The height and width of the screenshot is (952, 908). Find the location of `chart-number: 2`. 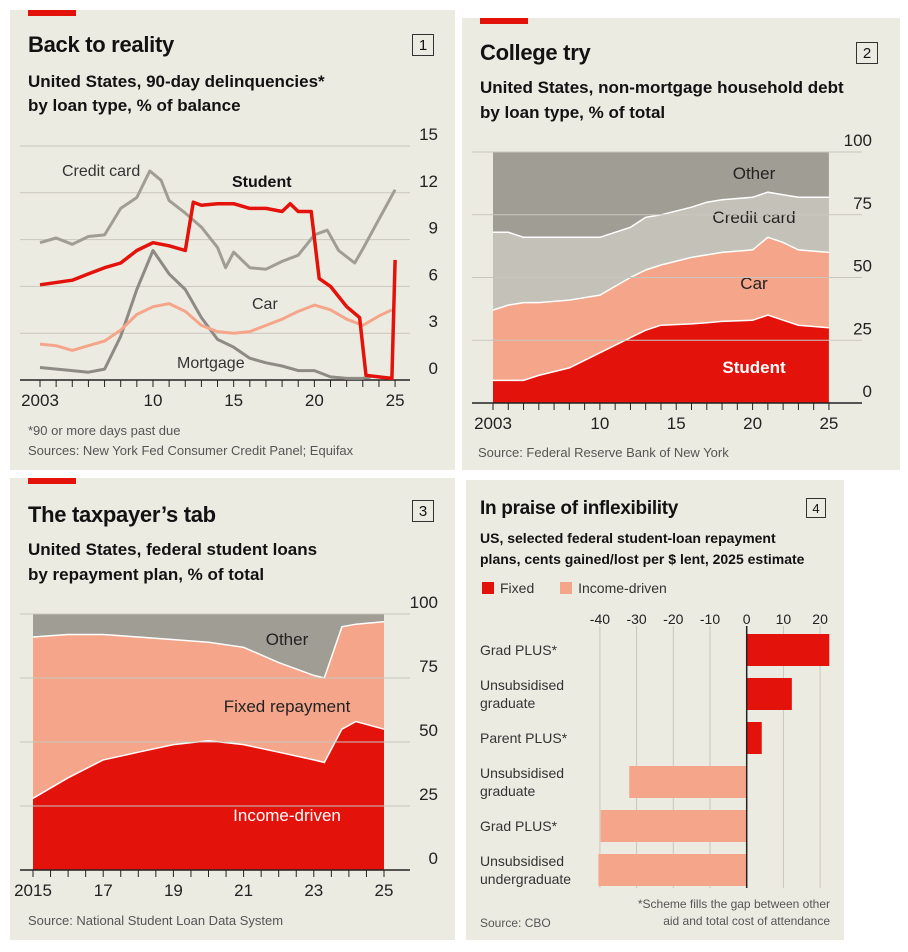

chart-number: 2 is located at coordinates (867, 53).